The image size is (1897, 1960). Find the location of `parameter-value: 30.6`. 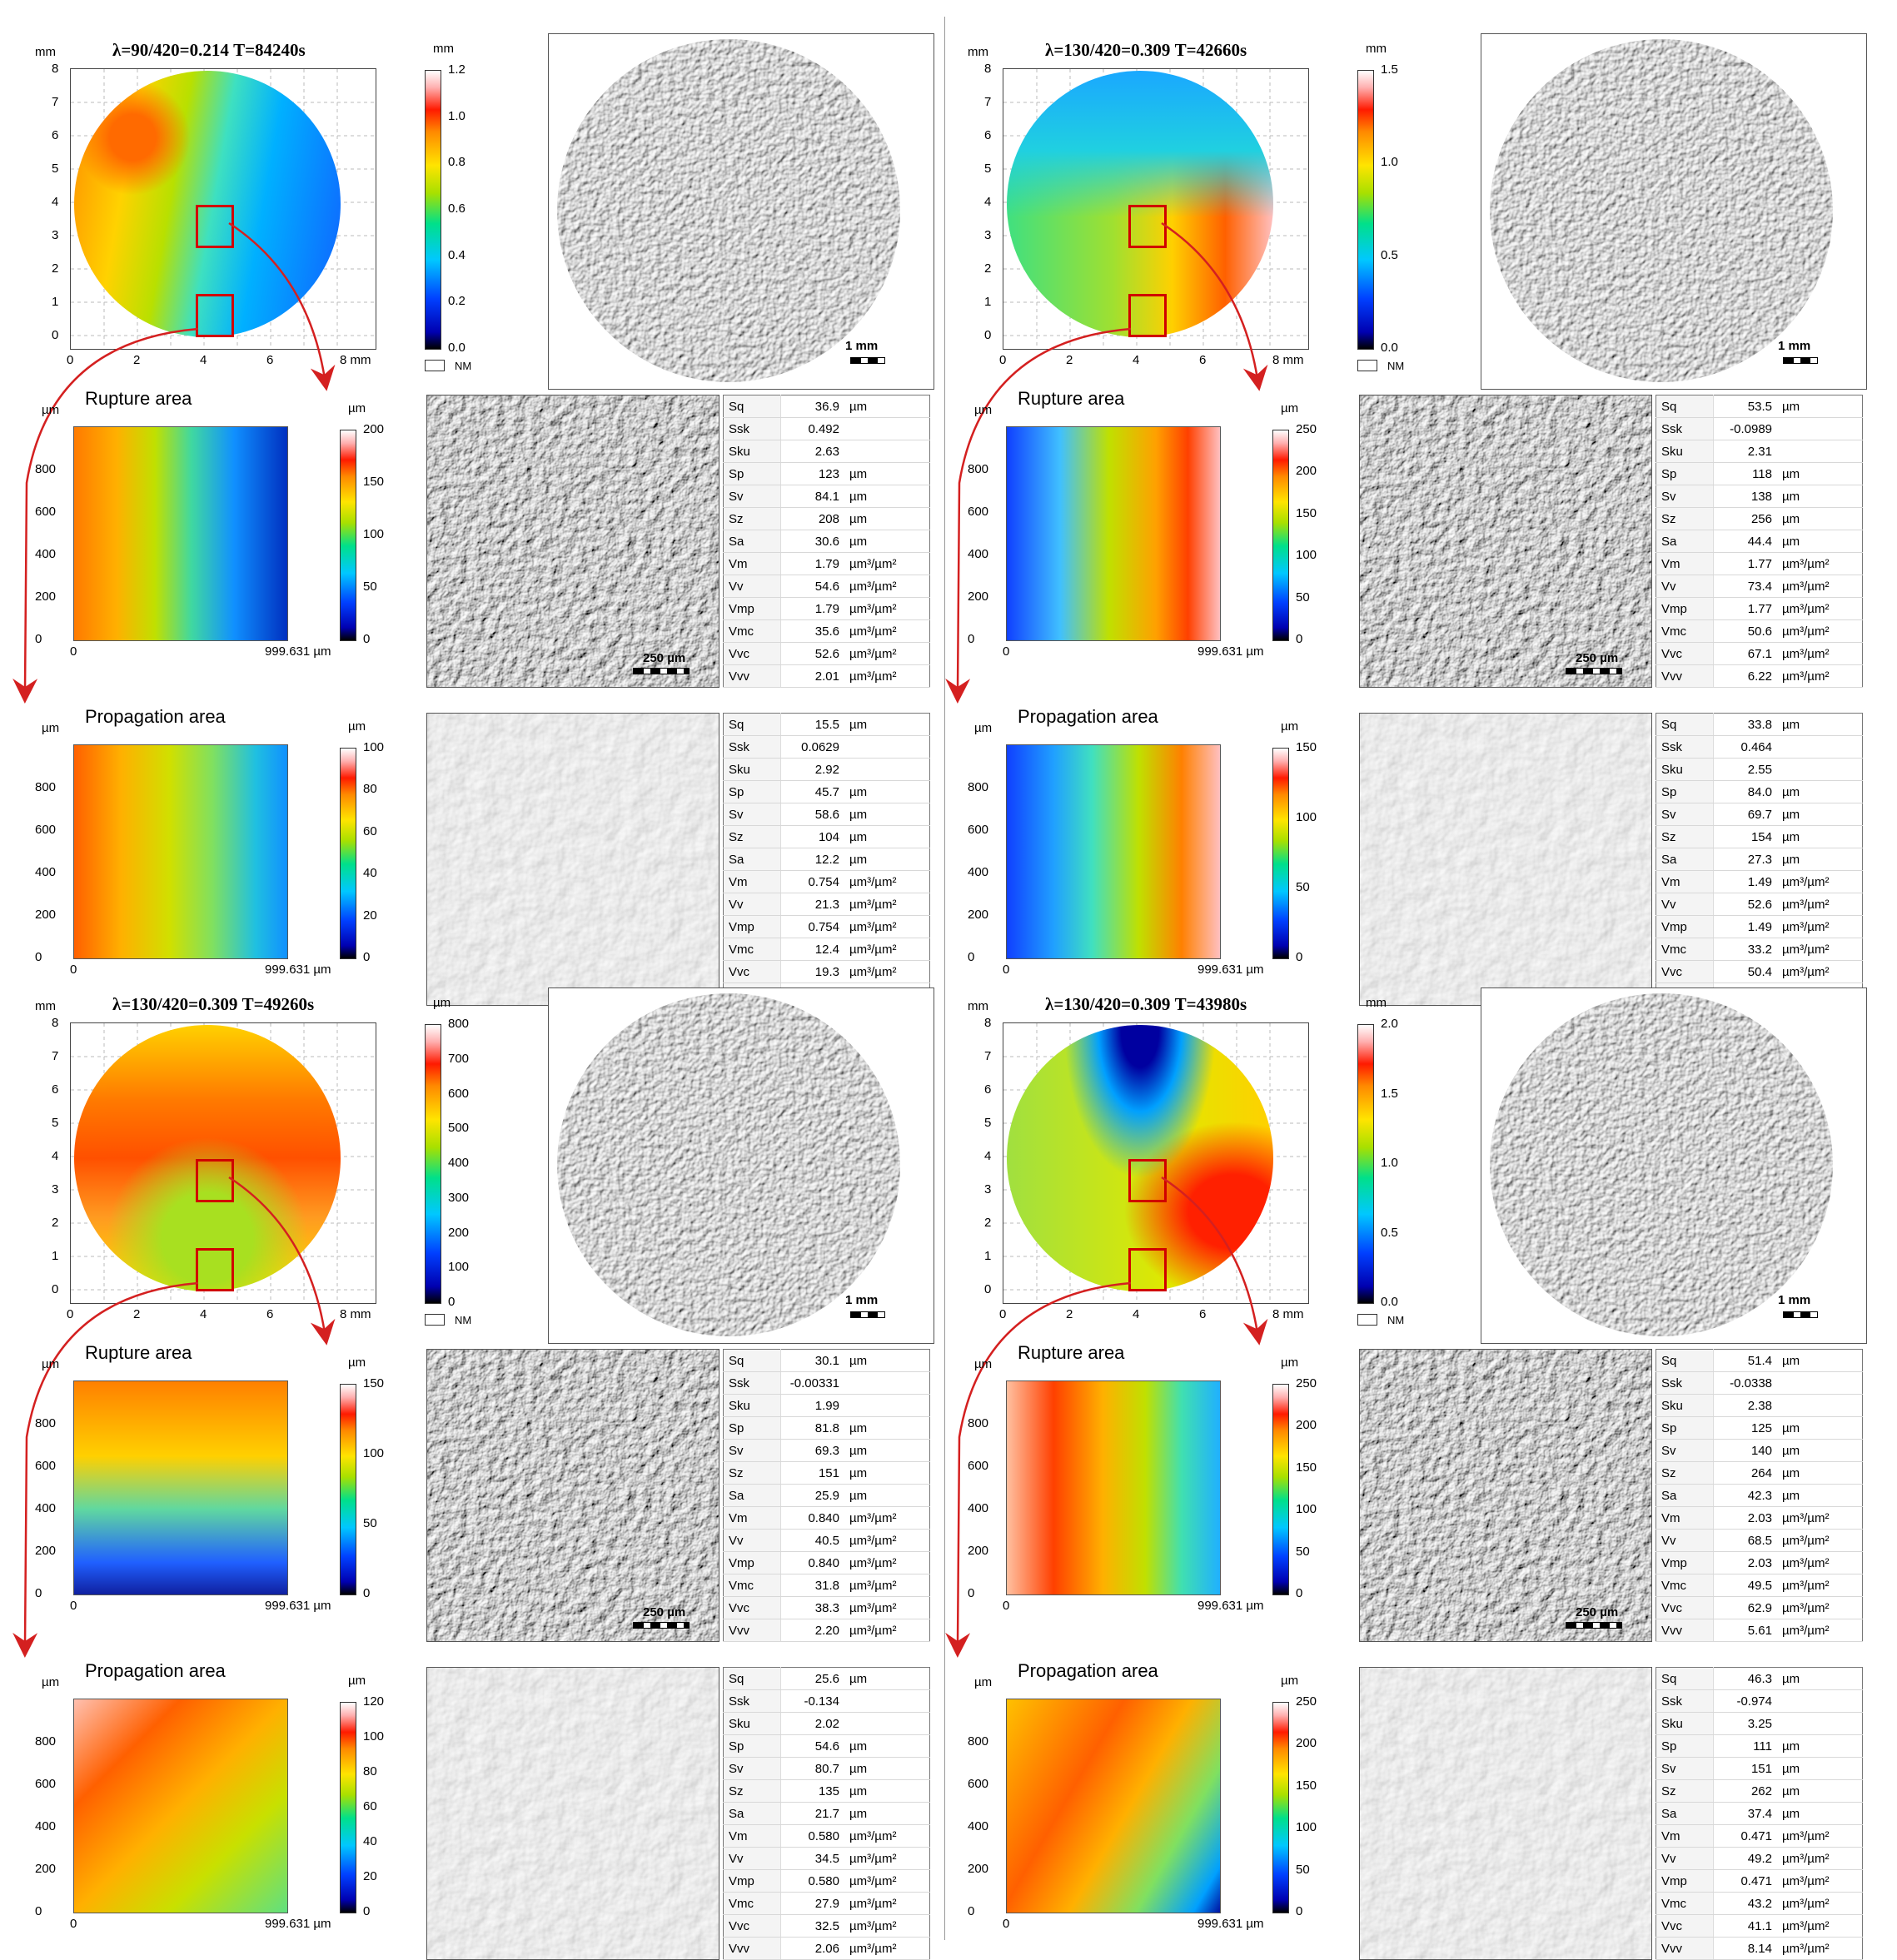

parameter-value: 30.6 is located at coordinates (812, 541).